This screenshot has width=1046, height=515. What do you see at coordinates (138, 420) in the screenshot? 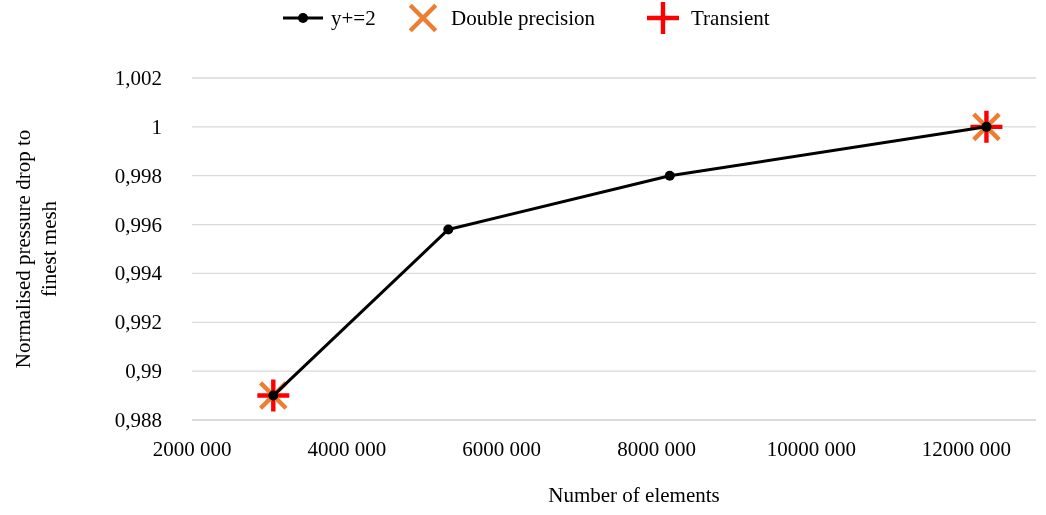
I see `y-tick-label: 0,988` at bounding box center [138, 420].